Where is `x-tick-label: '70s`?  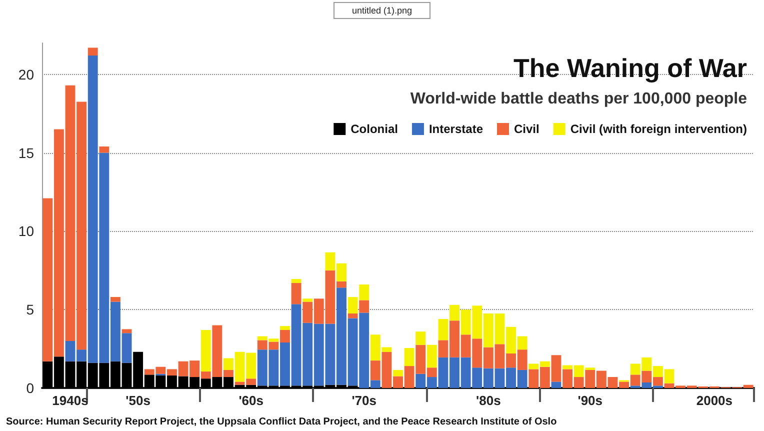
x-tick-label: '70s is located at coordinates (364, 400).